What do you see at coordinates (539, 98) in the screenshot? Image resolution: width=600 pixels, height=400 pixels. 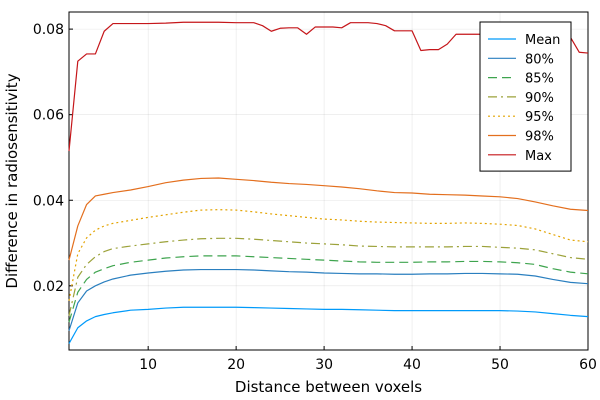 I see `legend-label-90pct: 90%` at bounding box center [539, 98].